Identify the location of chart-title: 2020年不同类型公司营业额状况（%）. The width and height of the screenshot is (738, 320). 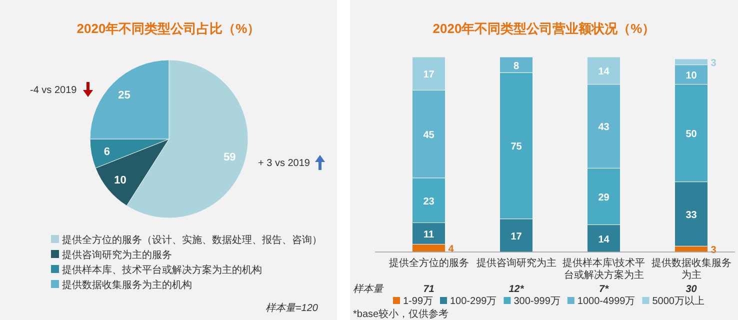
(544, 28).